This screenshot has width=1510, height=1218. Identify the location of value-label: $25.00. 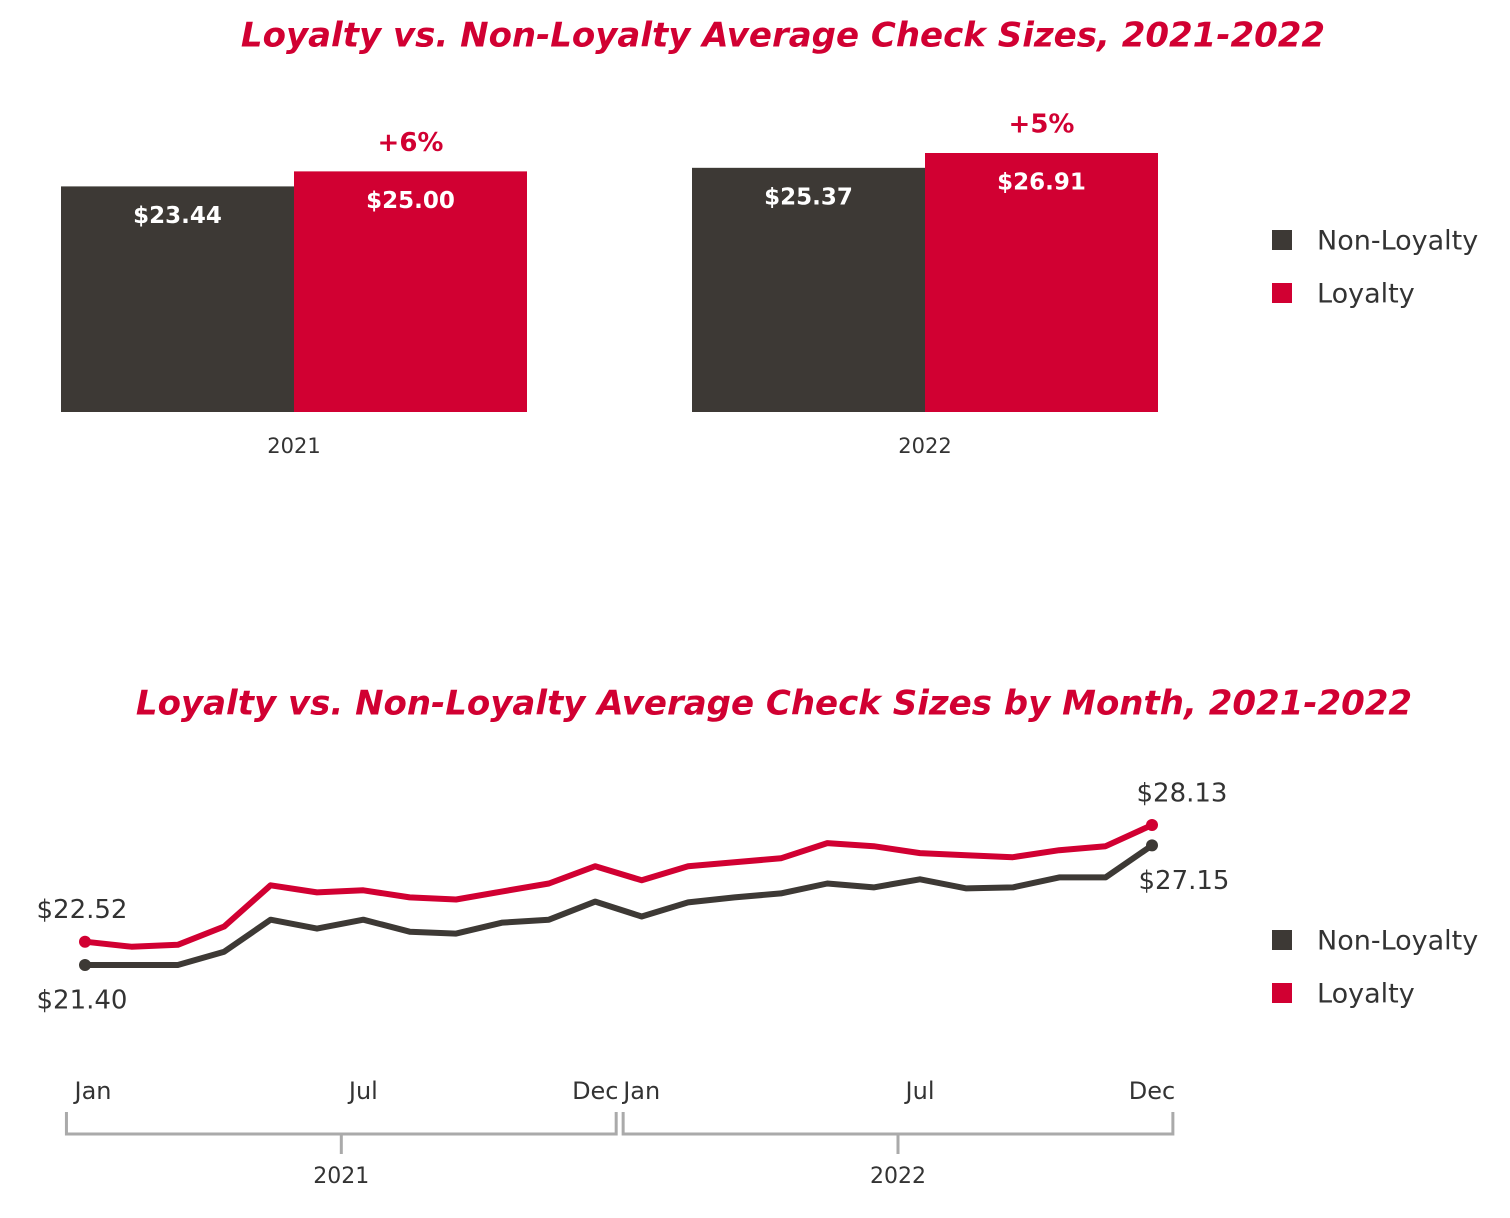
(410, 201).